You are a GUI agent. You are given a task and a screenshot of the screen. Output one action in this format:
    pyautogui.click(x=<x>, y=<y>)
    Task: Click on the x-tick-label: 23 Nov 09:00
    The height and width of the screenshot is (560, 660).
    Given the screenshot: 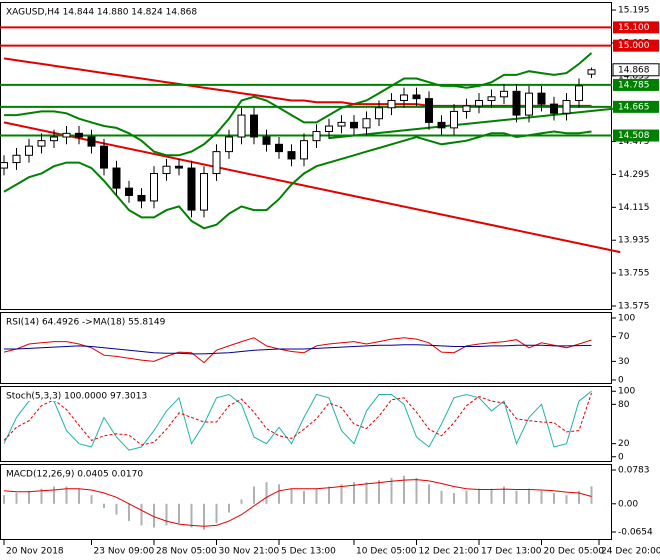 What is the action you would take?
    pyautogui.click(x=124, y=552)
    